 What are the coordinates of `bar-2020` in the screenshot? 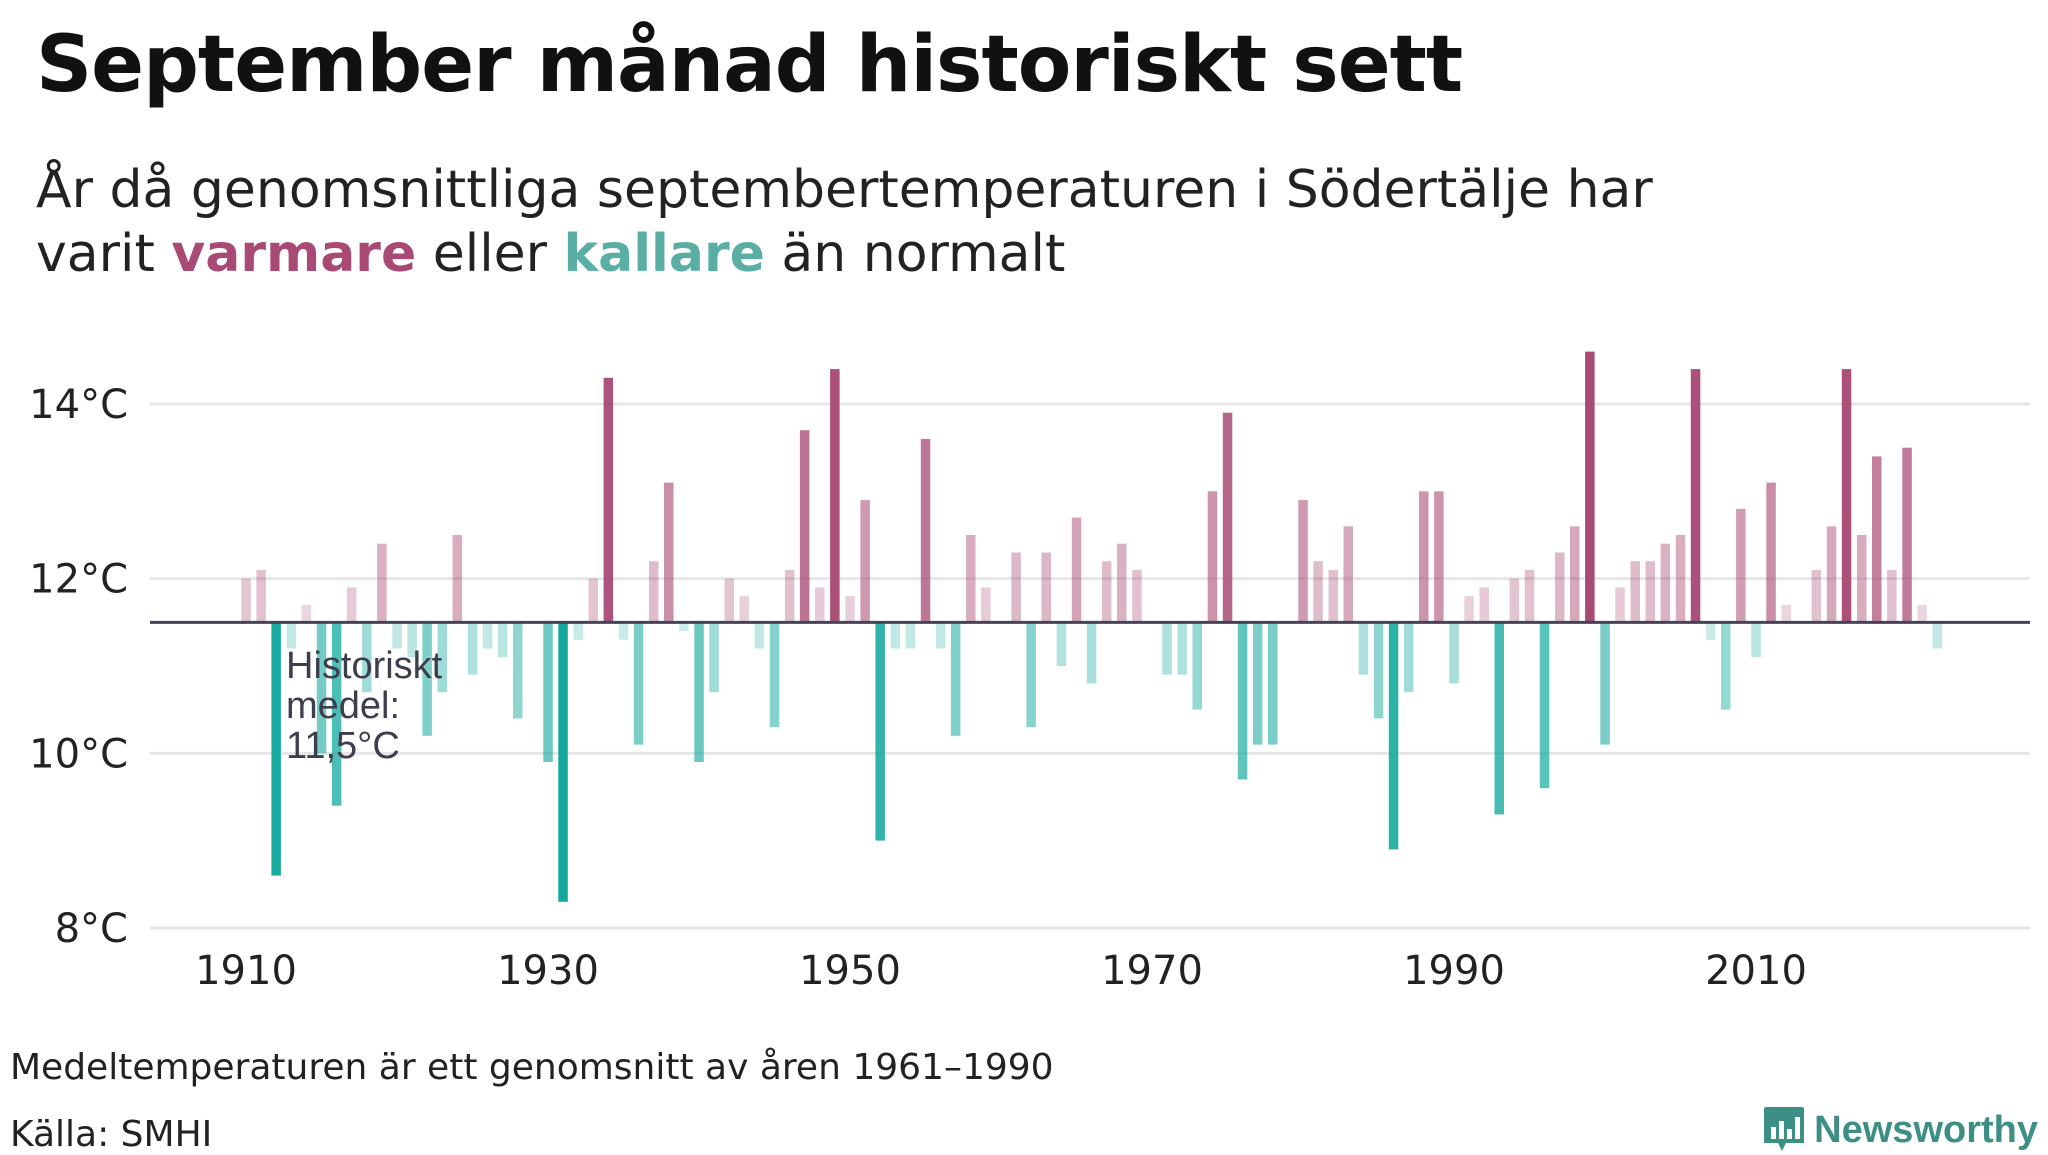 It's located at (1907, 535).